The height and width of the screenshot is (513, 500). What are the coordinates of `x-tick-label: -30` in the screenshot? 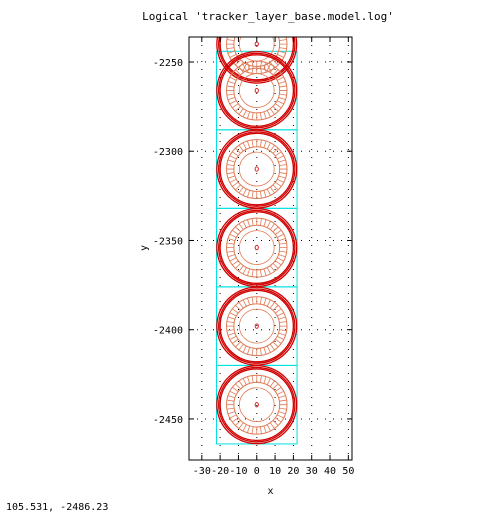 It's located at (202, 471).